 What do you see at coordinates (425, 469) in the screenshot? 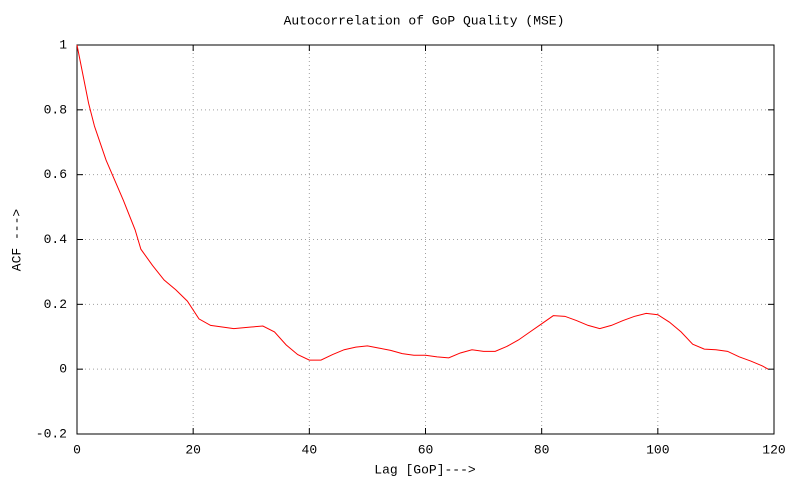
I see `x-axis-label: Lag [GoP]--->` at bounding box center [425, 469].